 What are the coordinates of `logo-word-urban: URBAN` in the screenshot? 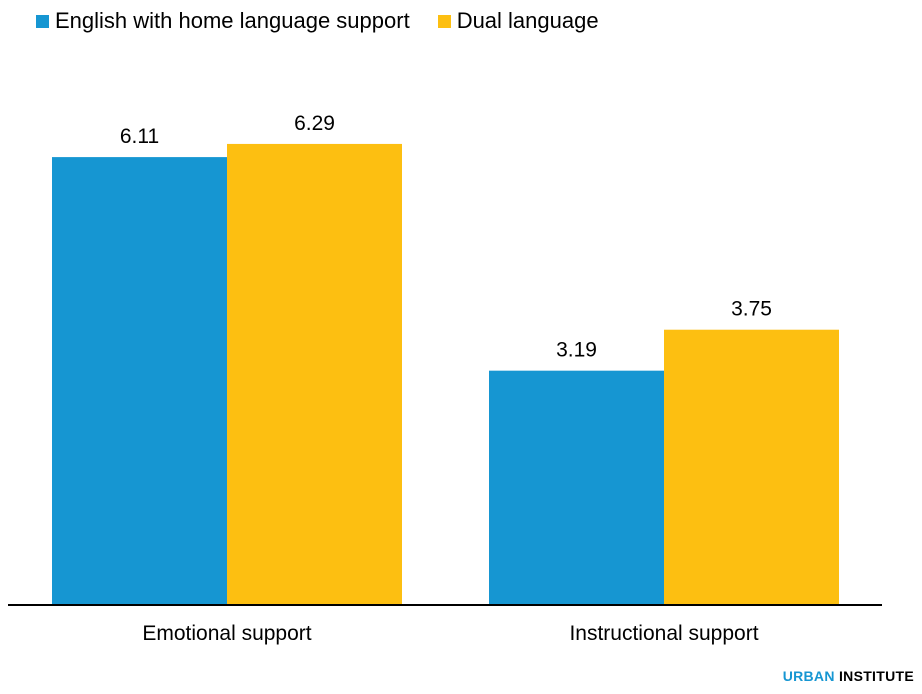 It's located at (808, 676).